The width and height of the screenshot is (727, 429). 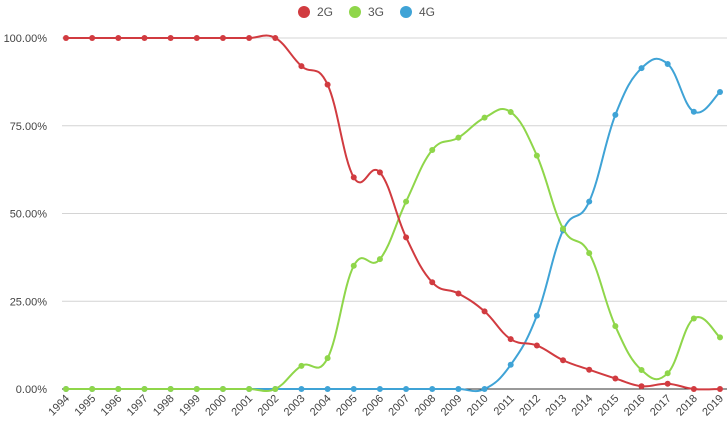 I want to click on x-tick-label: 2016, so click(x=635, y=406).